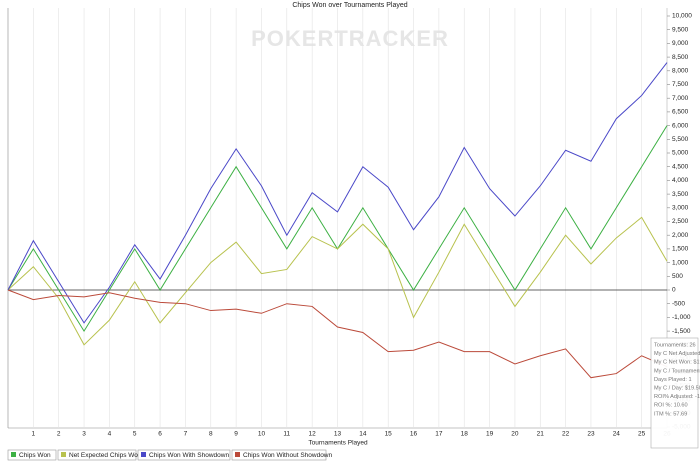 This screenshot has width=700, height=465. I want to click on legend-label: Chips Won Without Showdown, so click(288, 455).